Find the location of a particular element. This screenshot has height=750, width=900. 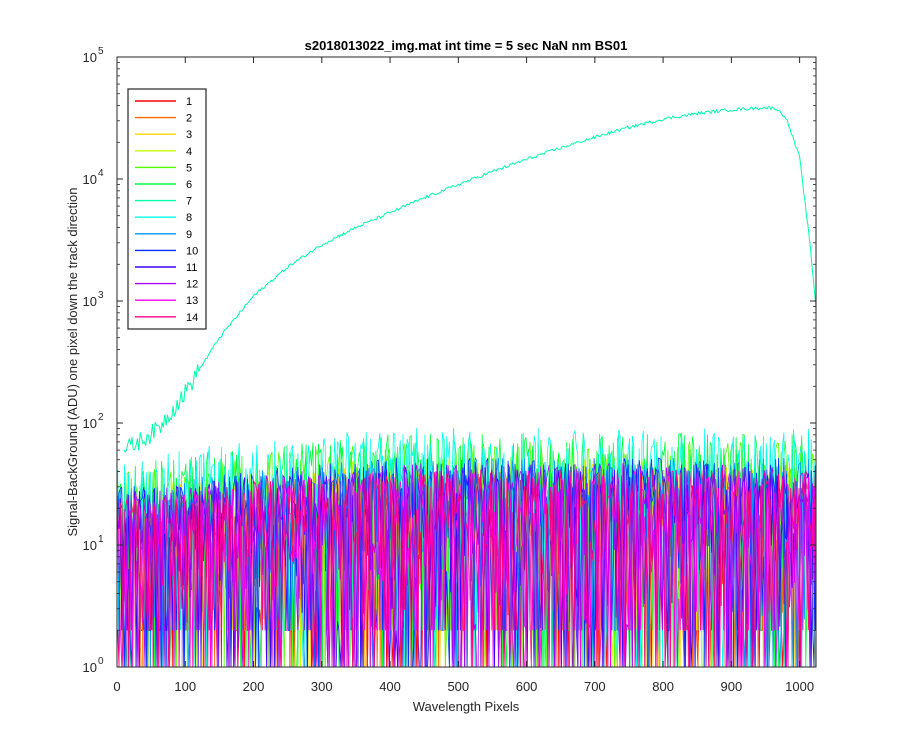

legend-box is located at coordinates (167, 209).